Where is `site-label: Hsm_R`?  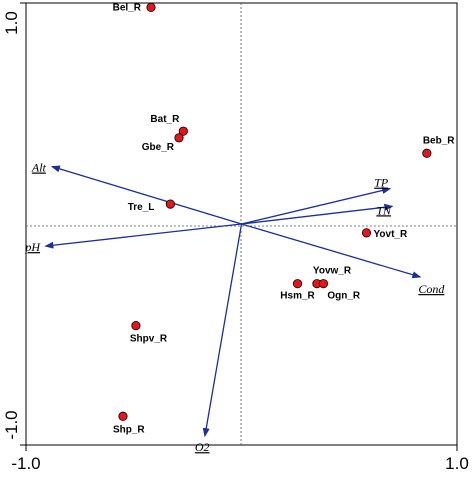
site-label: Hsm_R is located at coordinates (297, 296).